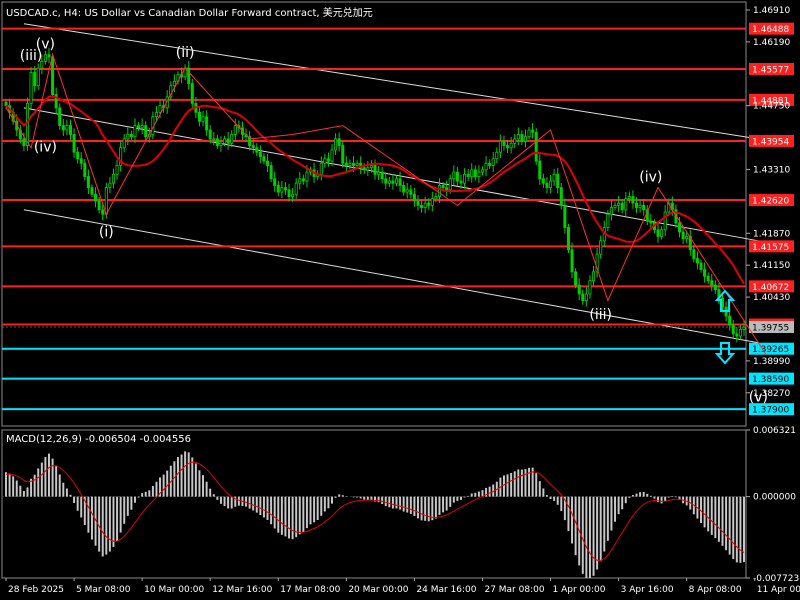 The image size is (800, 600). Describe the element at coordinates (770, 101) in the screenshot. I see `price-level-label: 1.44881` at that location.